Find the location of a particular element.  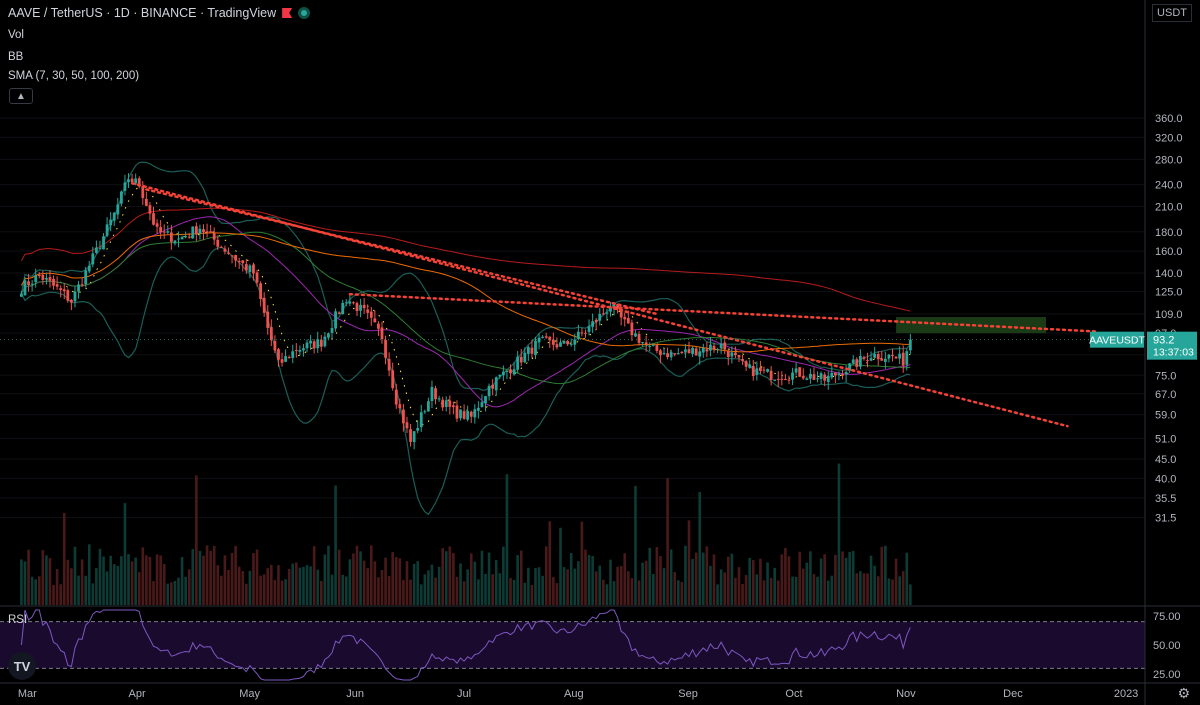

tradingview-logo: TV is located at coordinates (22, 666).